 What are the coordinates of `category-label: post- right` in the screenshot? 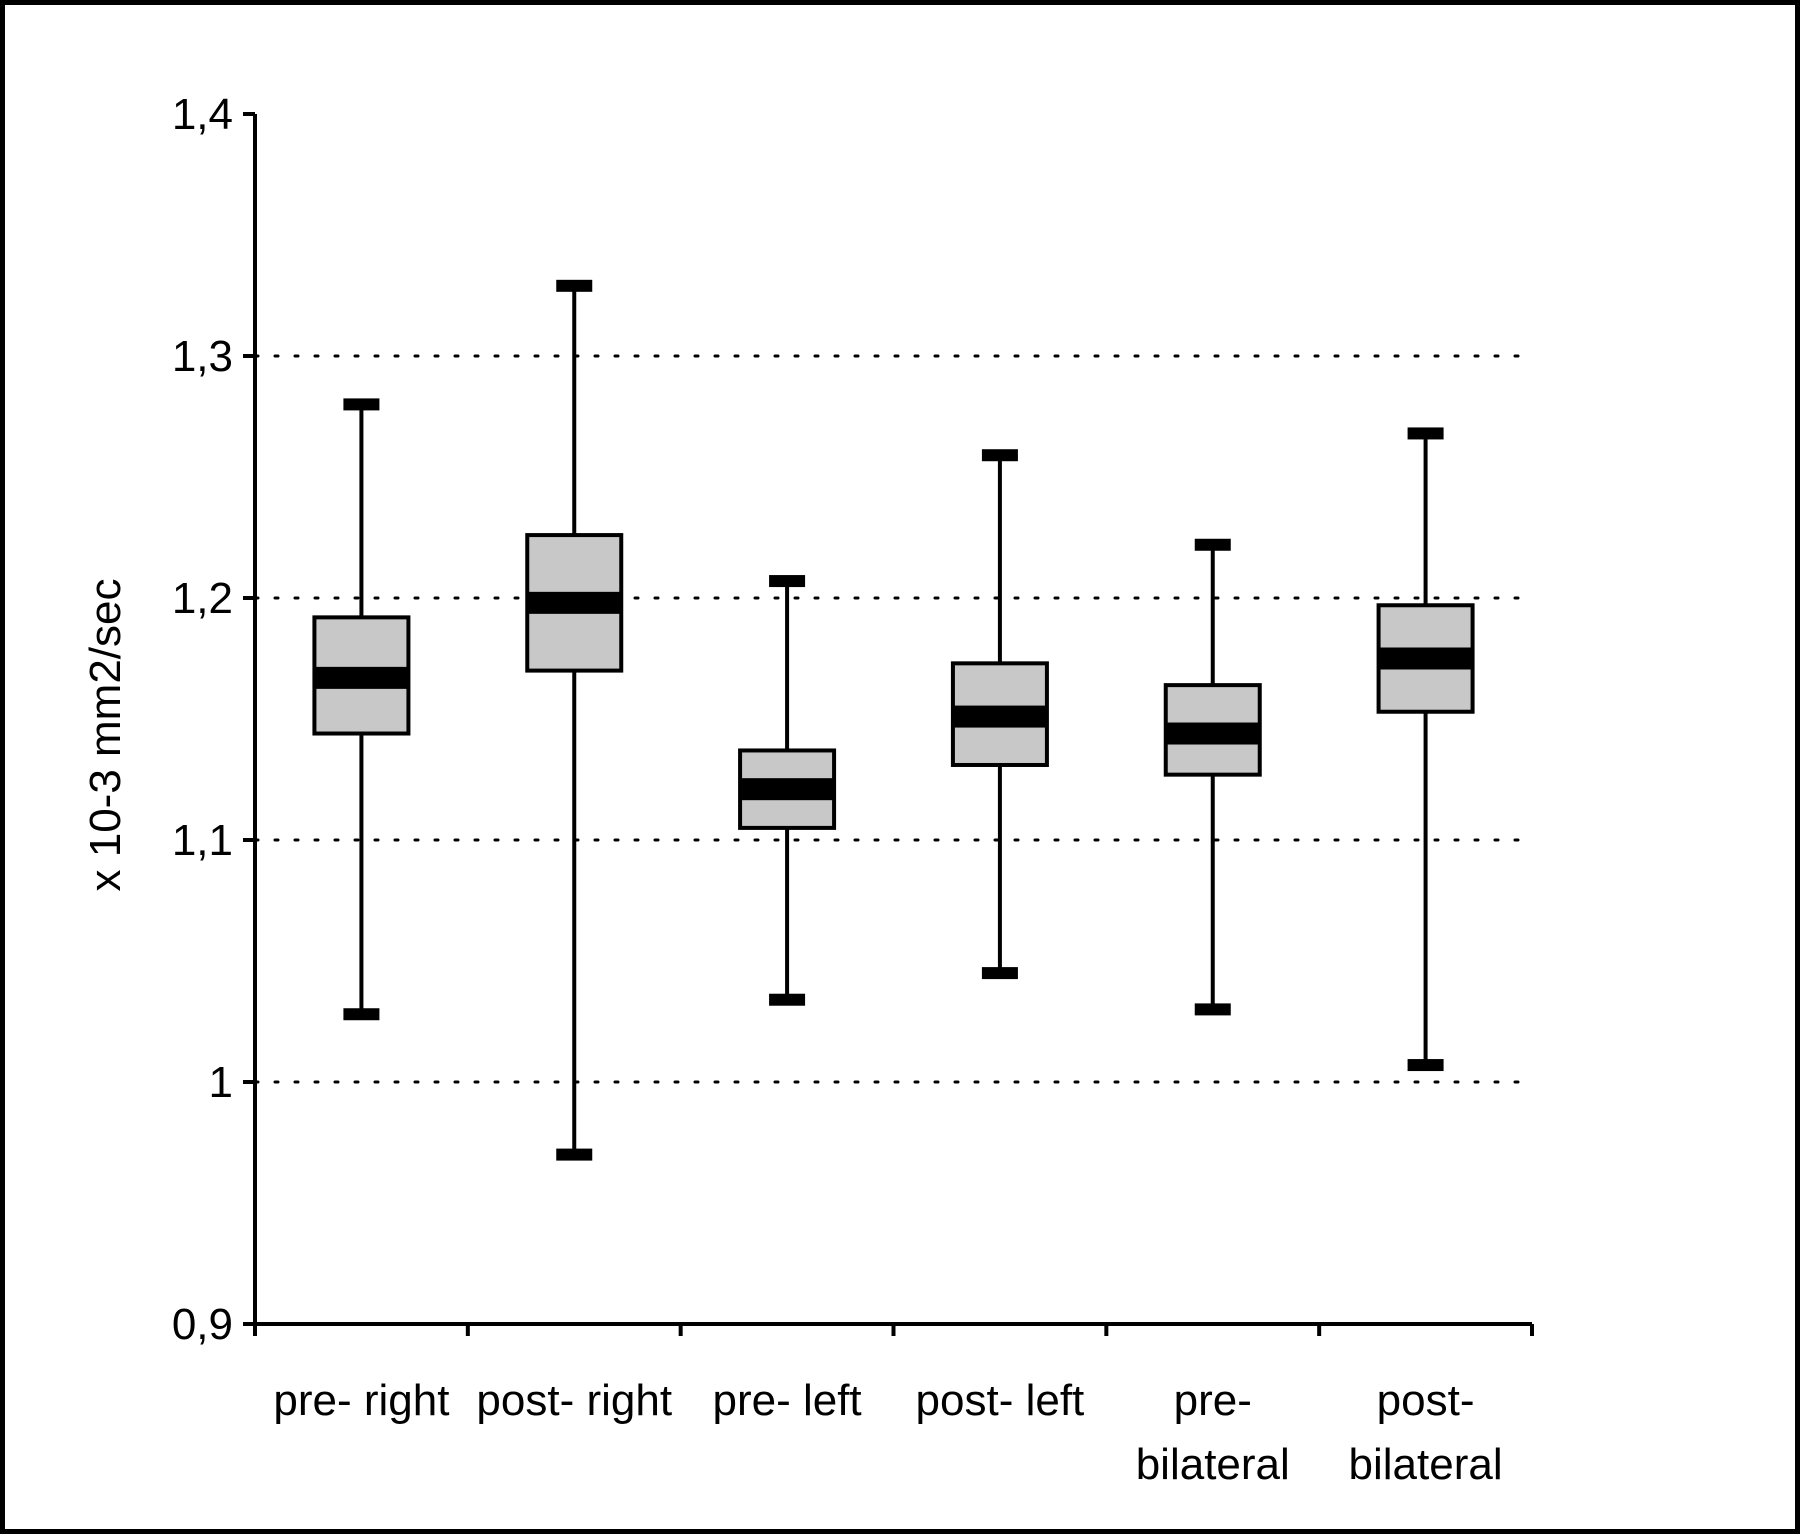 It's located at (574, 1400).